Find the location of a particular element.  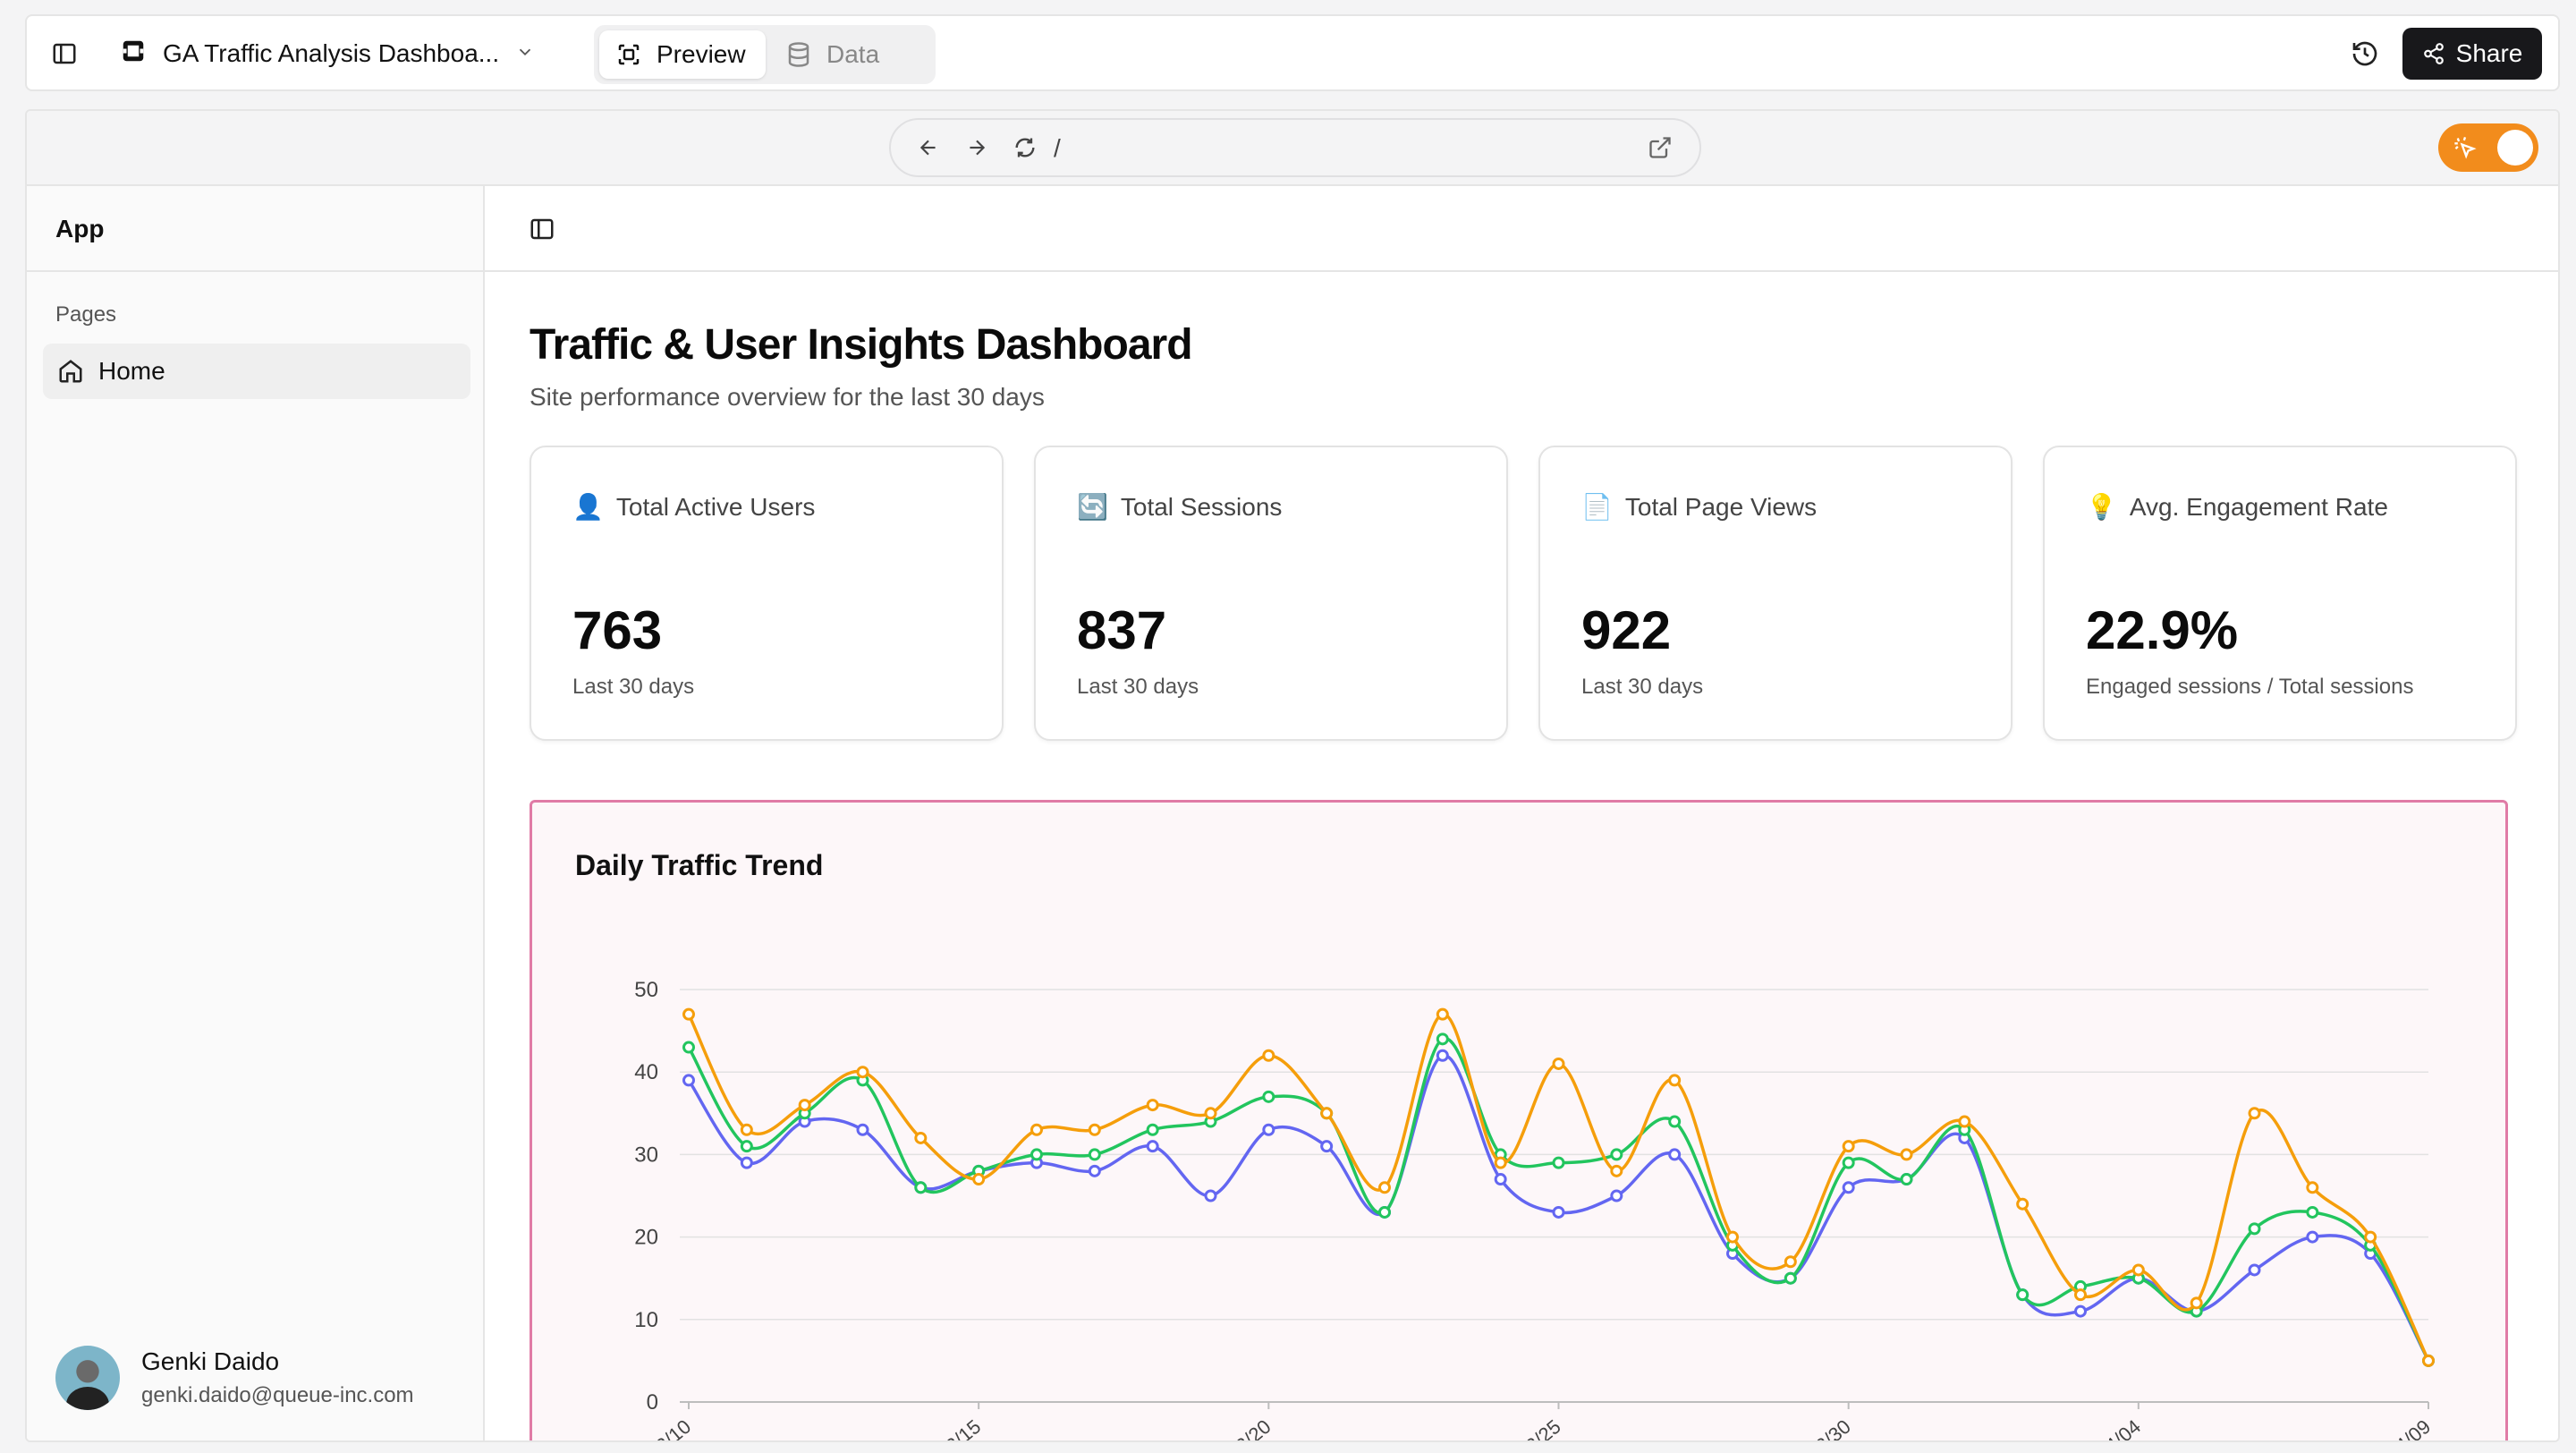

forward-arrow-icon is located at coordinates (977, 148).